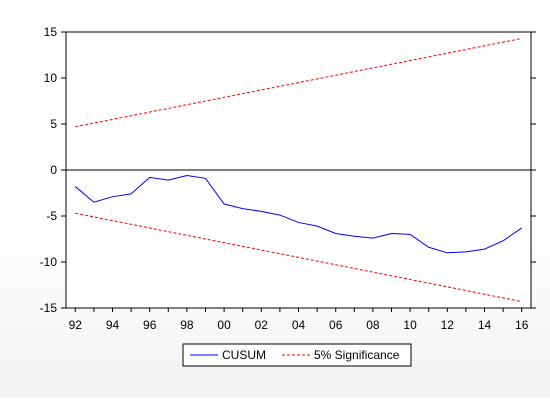 The width and height of the screenshot is (550, 403). Describe the element at coordinates (76, 325) in the screenshot. I see `x-tick-label: 92` at that location.